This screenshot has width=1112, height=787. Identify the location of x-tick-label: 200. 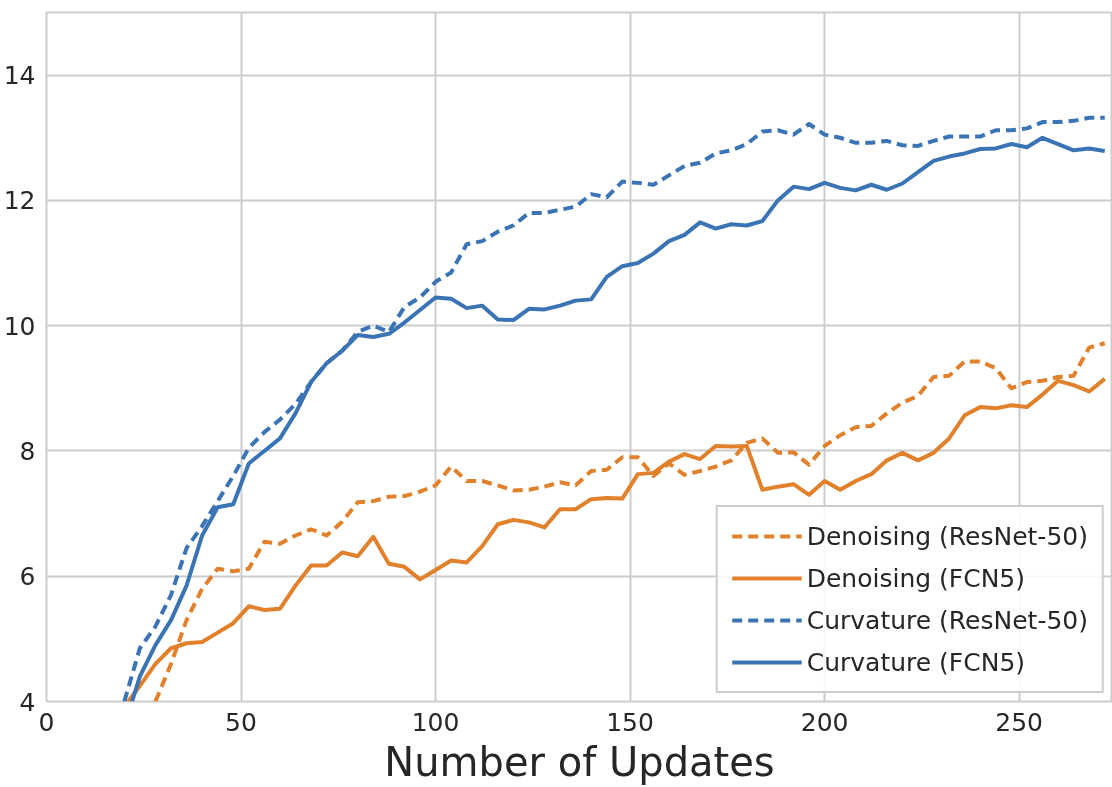
(824, 722).